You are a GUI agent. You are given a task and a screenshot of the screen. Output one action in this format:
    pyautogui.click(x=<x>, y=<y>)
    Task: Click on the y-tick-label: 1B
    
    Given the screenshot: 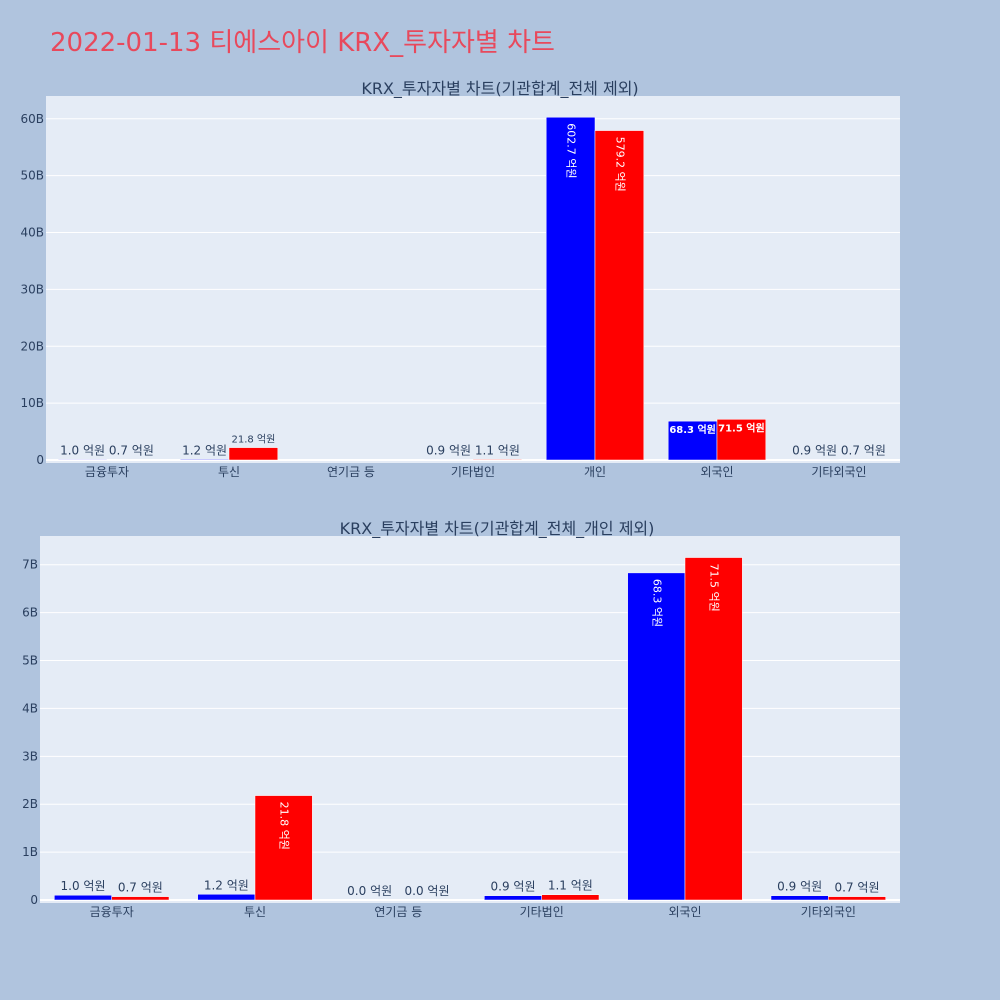 What is the action you would take?
    pyautogui.click(x=30, y=852)
    